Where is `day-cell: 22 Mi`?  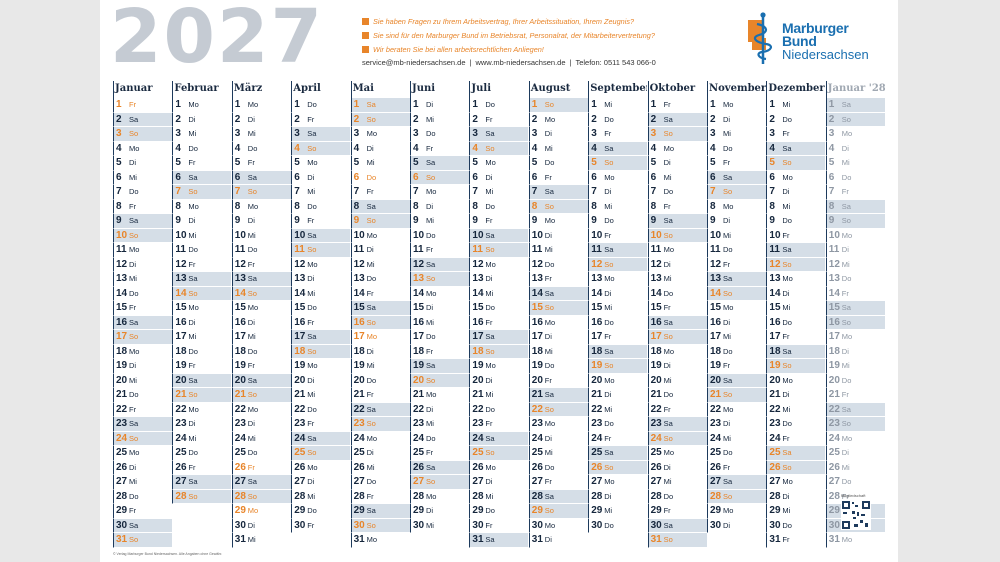
day-cell: 22 Mi is located at coordinates (796, 409).